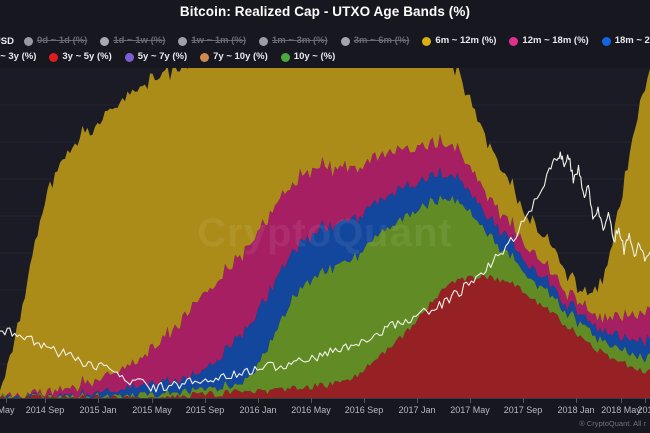  Describe the element at coordinates (98, 410) in the screenshot. I see `axis-tick-label: 2015 Jan` at that location.